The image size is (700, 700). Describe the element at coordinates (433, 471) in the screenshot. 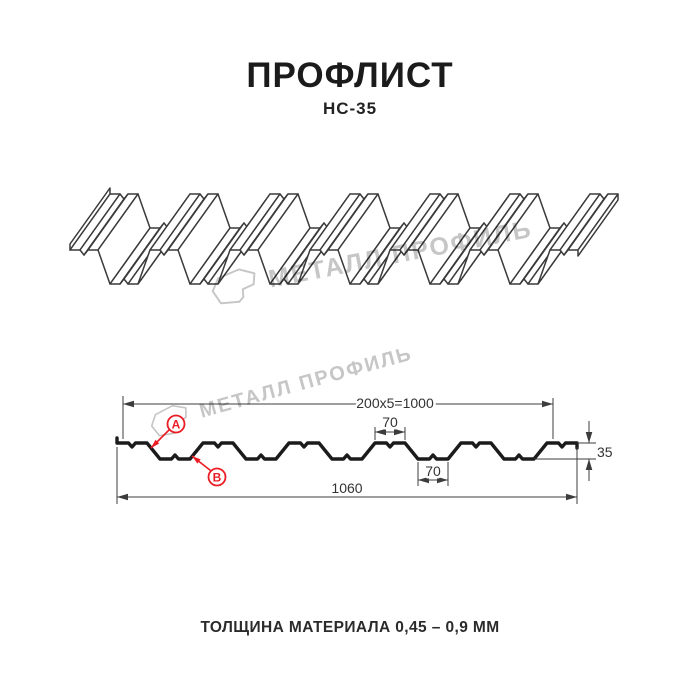

I see `dimension-label-rib-bottom: 70` at that location.